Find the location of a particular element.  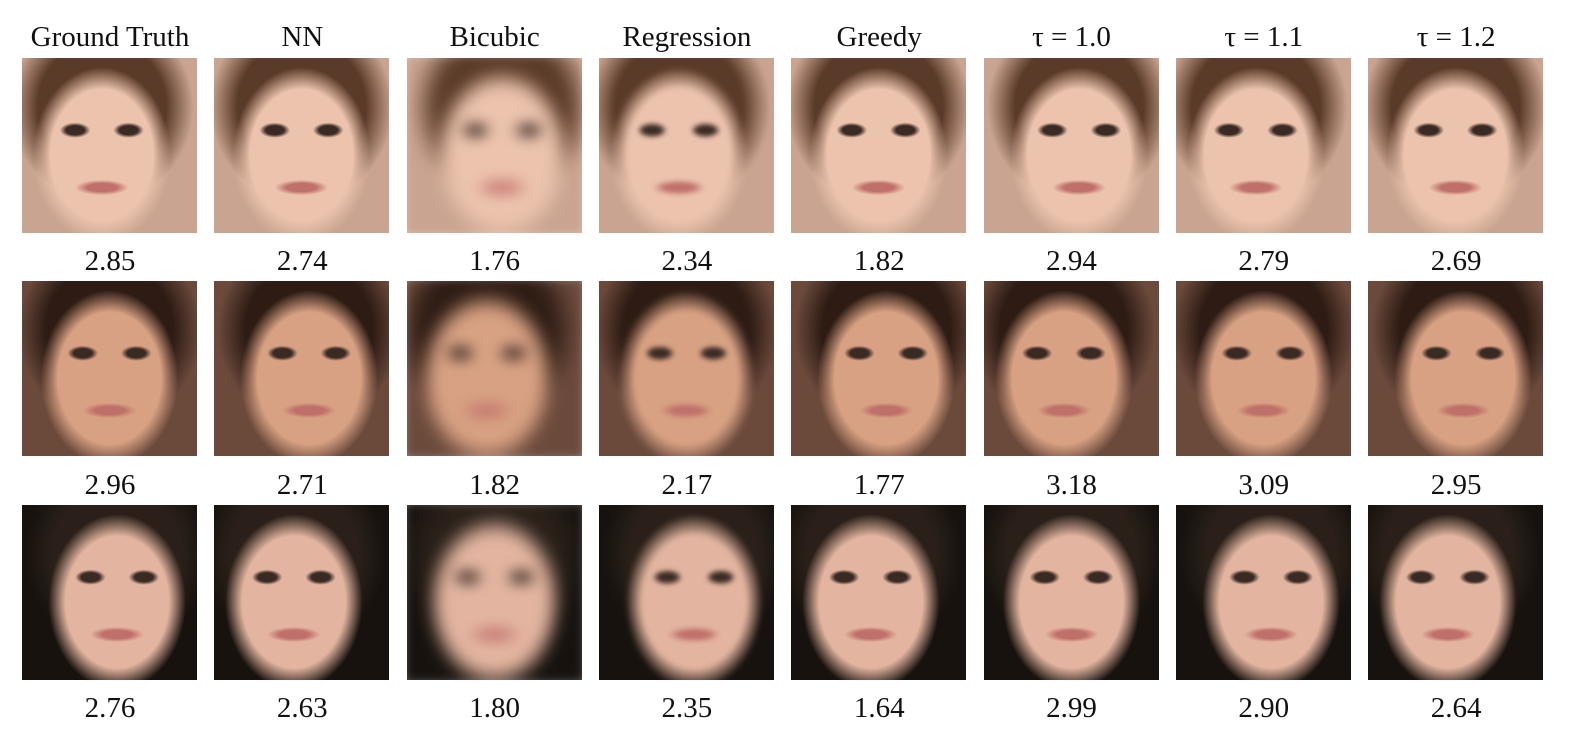

score-label: 2.76 is located at coordinates (110, 708).